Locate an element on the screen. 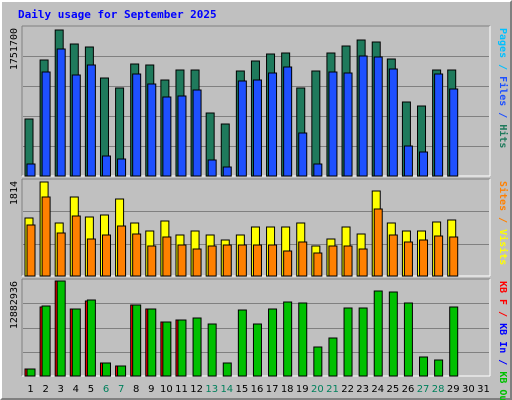 This screenshot has height=400, width=512. series-legend-label: KB F / KB In / KB Out is located at coordinates (502, 340).